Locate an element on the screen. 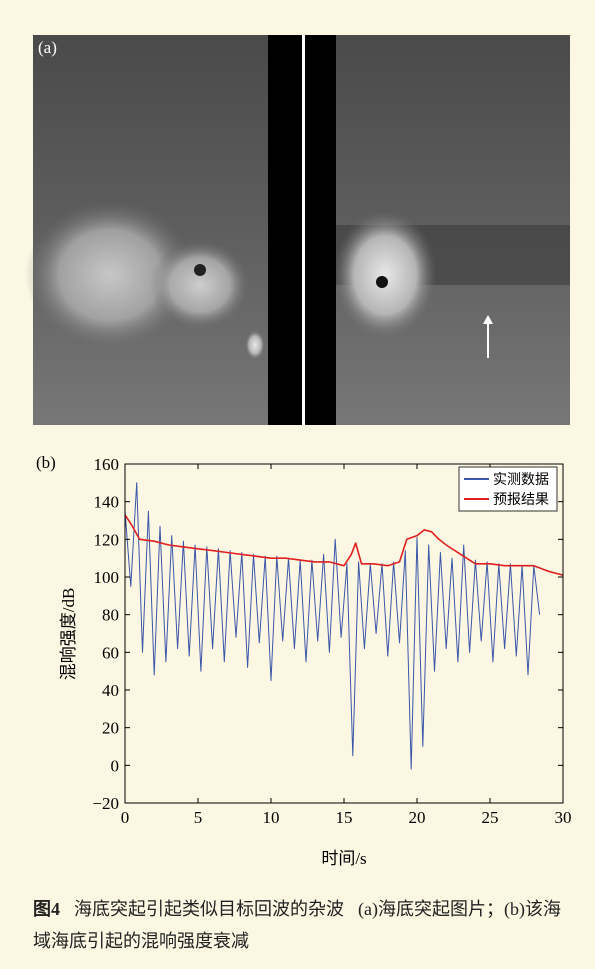 The image size is (595, 969). x-tick-label: 5 is located at coordinates (198, 817).